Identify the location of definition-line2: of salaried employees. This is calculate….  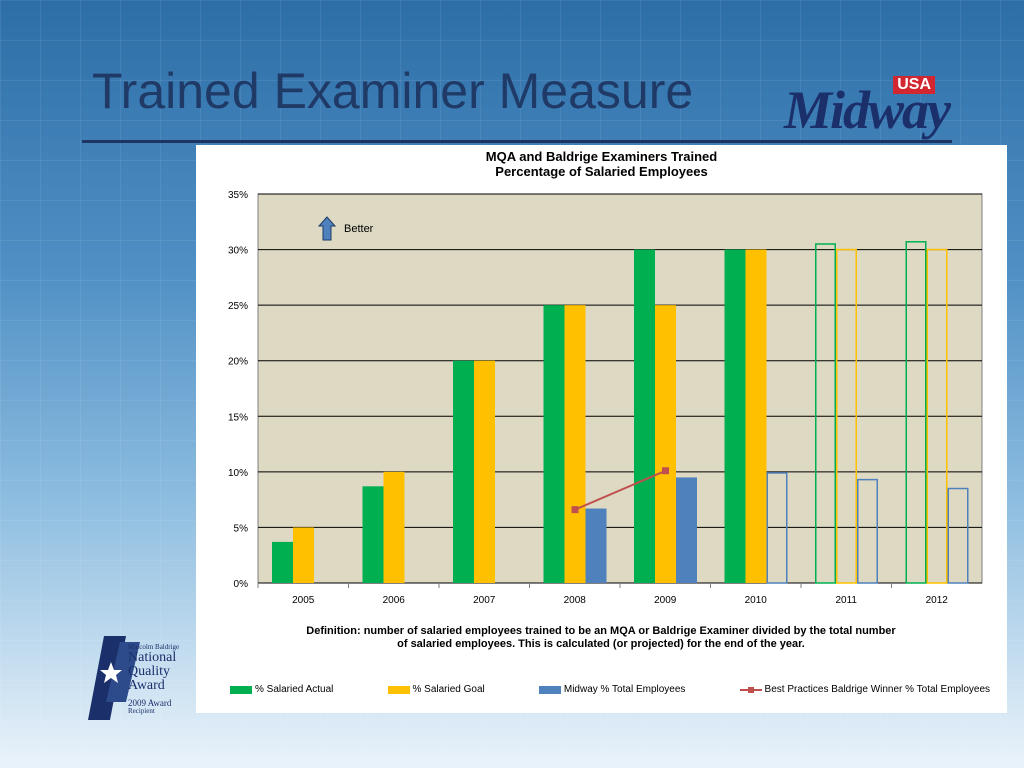
(601, 644).